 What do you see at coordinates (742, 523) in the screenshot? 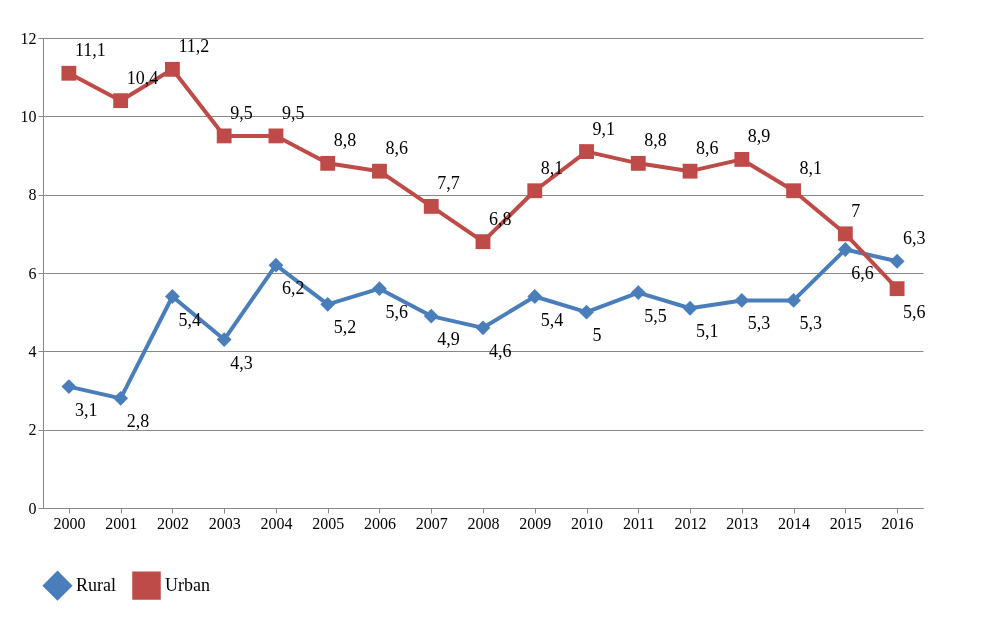
I see `x-tick-label: 2013` at bounding box center [742, 523].